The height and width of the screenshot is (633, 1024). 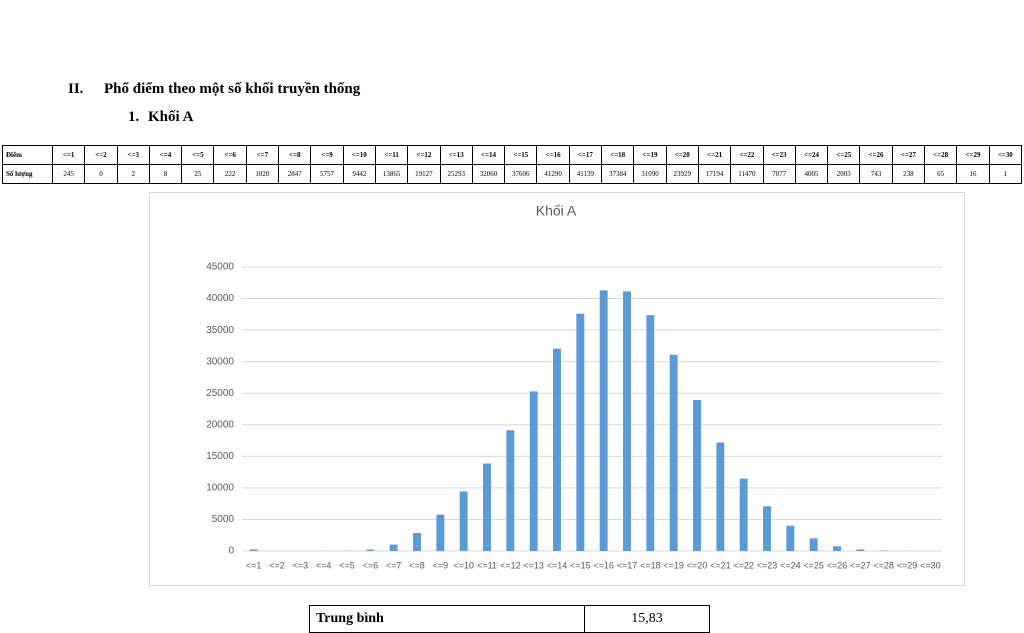 I want to click on y-tick-label: 25000, so click(x=220, y=393).